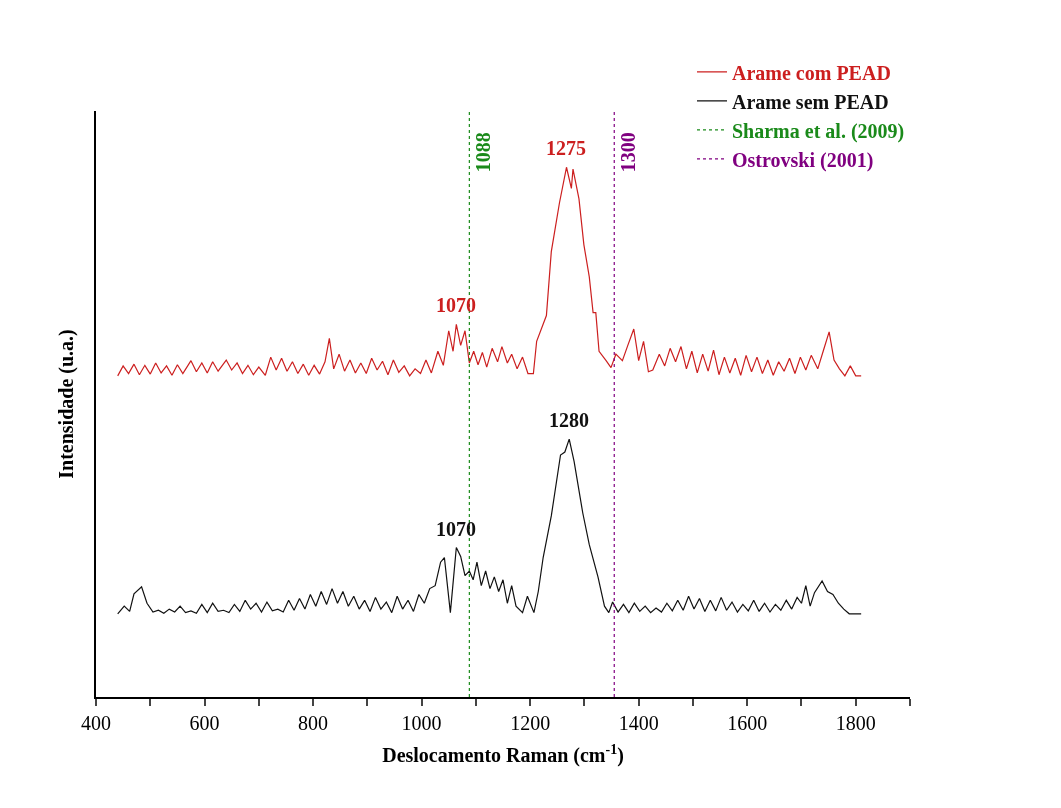 The width and height of the screenshot is (1061, 808). Describe the element at coordinates (803, 160) in the screenshot. I see `legend-label: Ostrovski (2001)` at that location.